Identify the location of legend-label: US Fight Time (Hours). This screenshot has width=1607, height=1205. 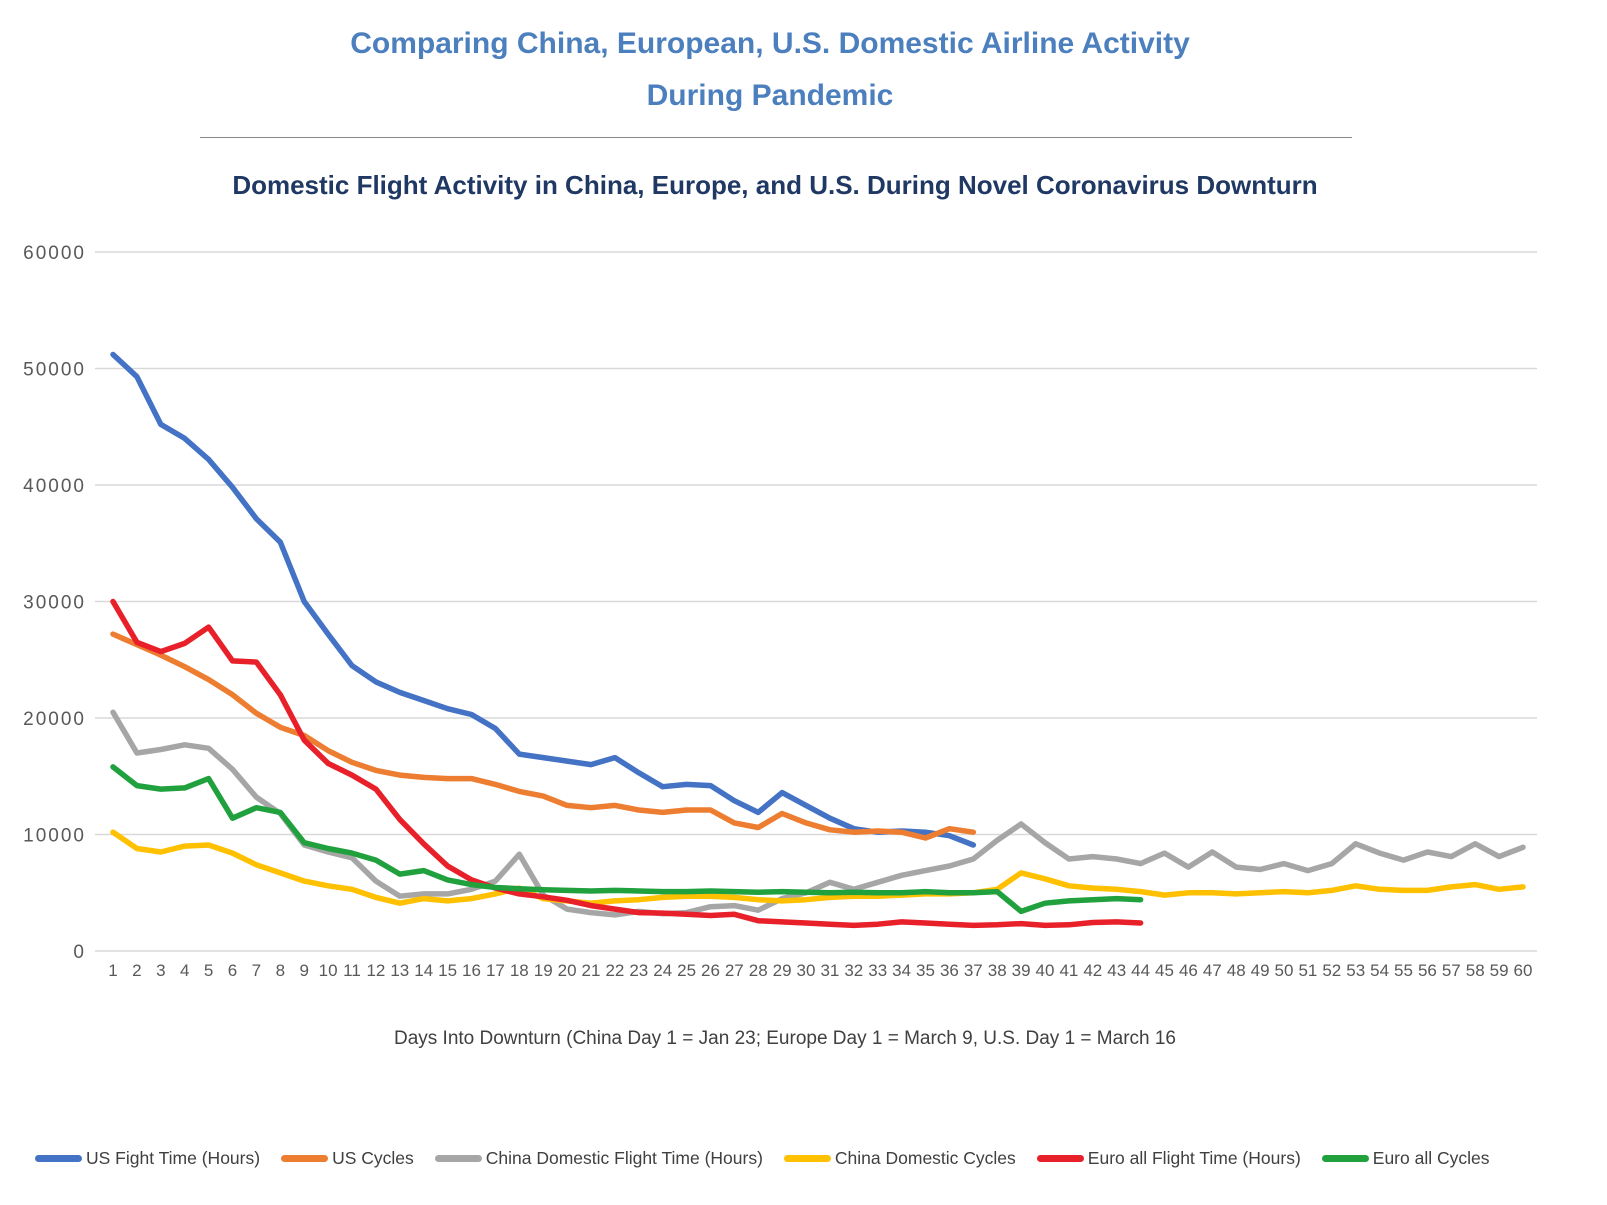
(173, 1158).